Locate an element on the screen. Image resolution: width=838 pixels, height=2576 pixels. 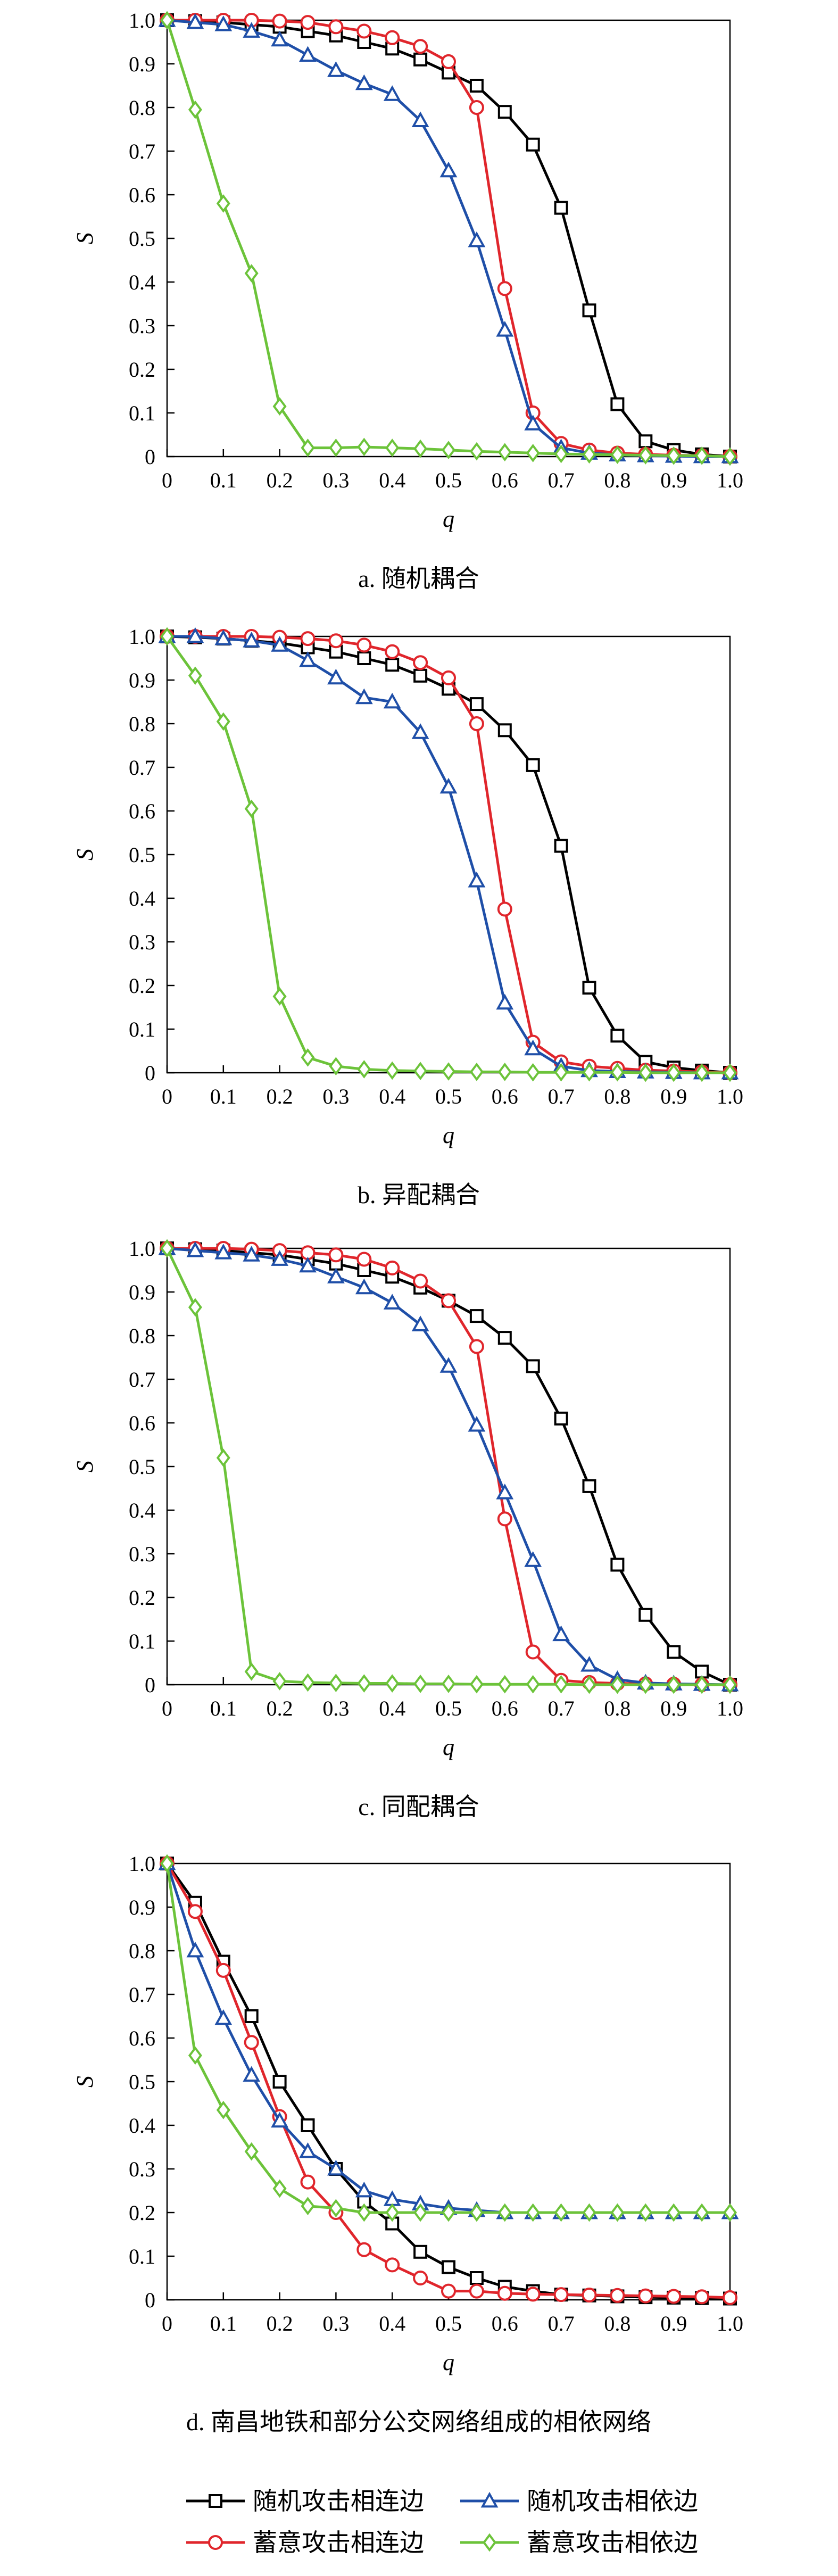
series-triangle is located at coordinates (448, 853).